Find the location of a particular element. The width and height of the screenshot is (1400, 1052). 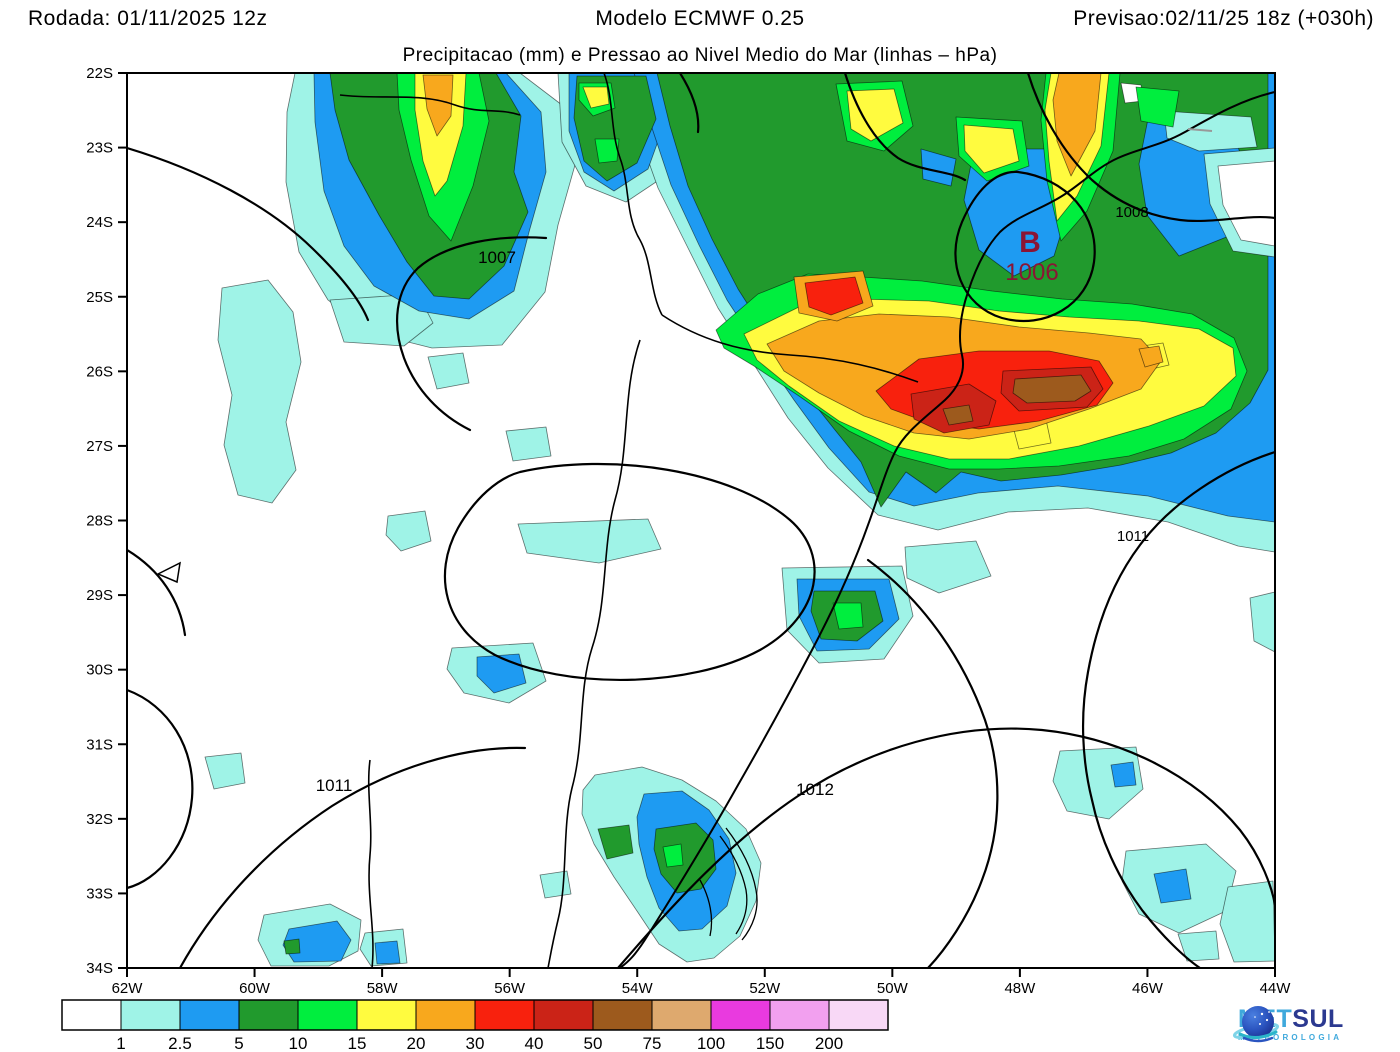

lat-tick-label: 26S is located at coordinates (99, 371).